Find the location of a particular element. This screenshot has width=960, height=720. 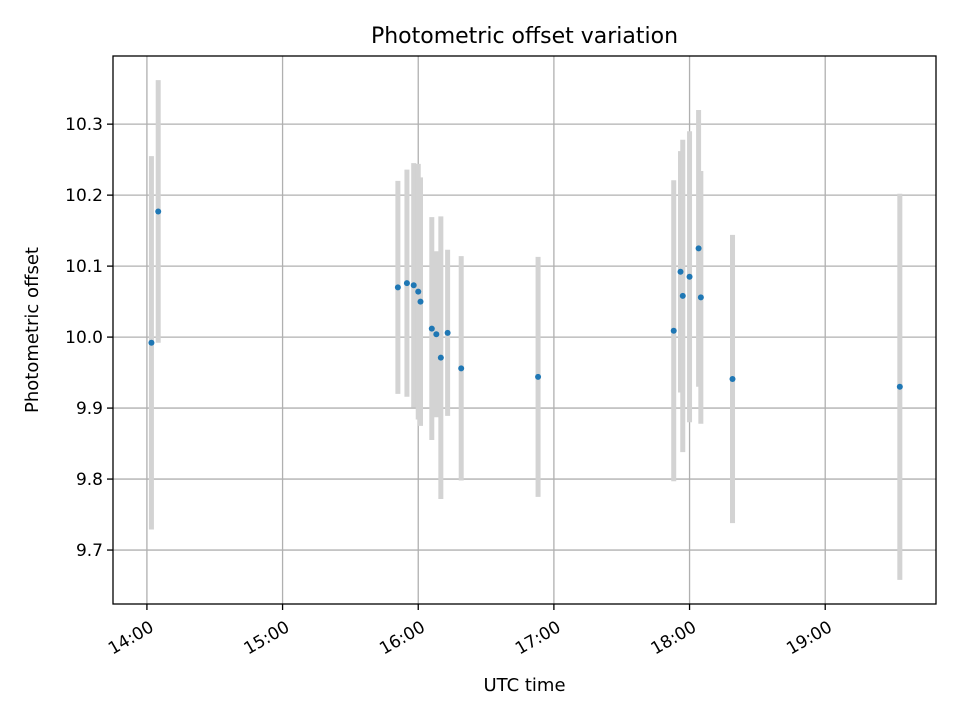

y-tick-label: 9.8 is located at coordinates (89, 480).